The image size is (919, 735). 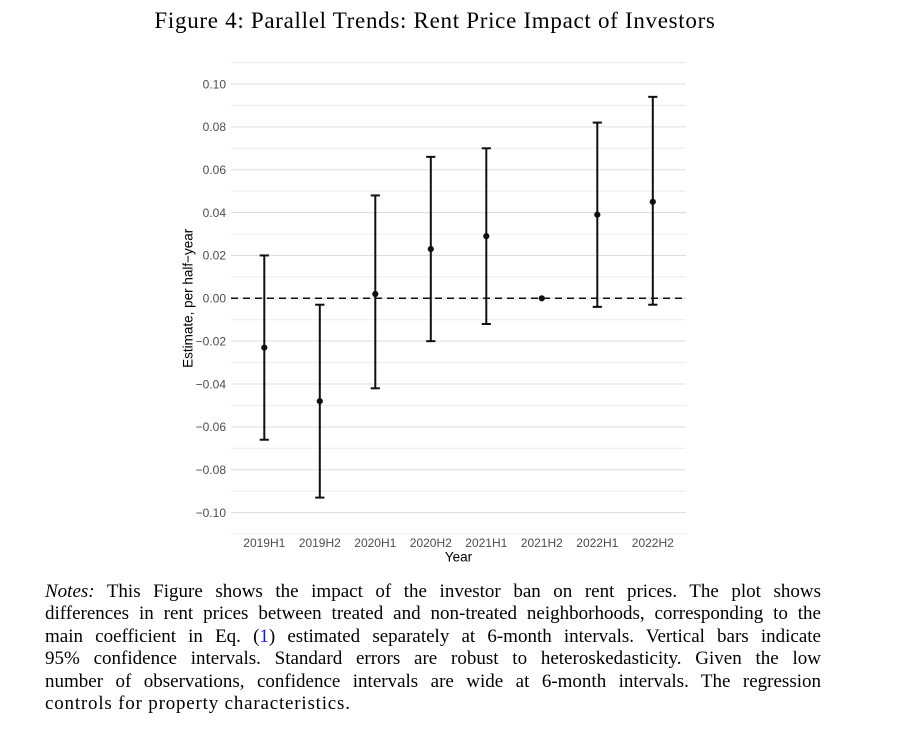 I want to click on x-tick-label: 2020H1, so click(x=375, y=543).